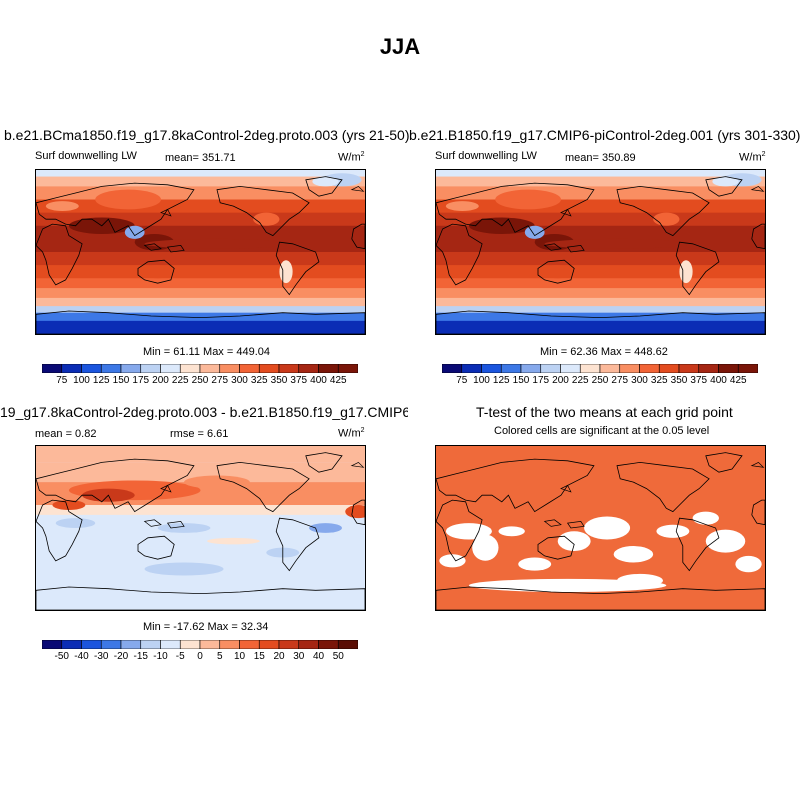 Image resolution: width=800 pixels, height=800 pixels. Describe the element at coordinates (699, 380) in the screenshot. I see `colorbar-tick-label: 375` at that location.